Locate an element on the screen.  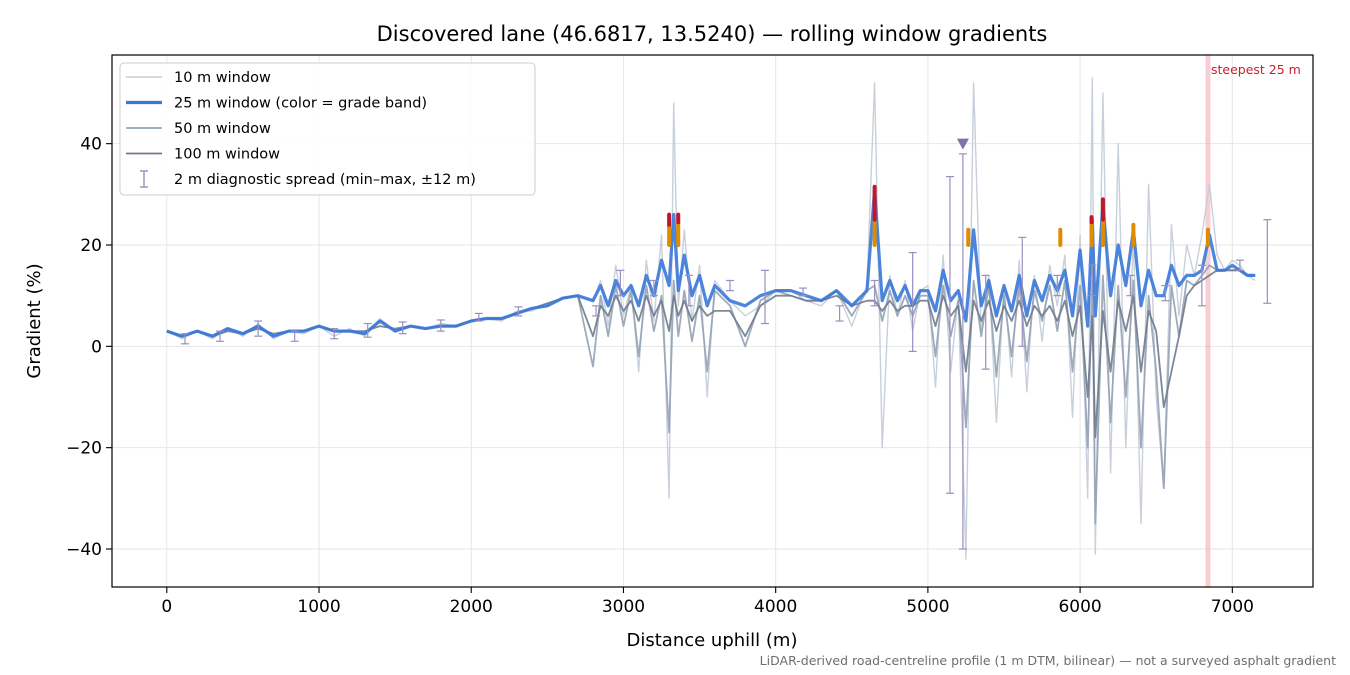
x-tick-label-3: 3000 is located at coordinates (623, 607).